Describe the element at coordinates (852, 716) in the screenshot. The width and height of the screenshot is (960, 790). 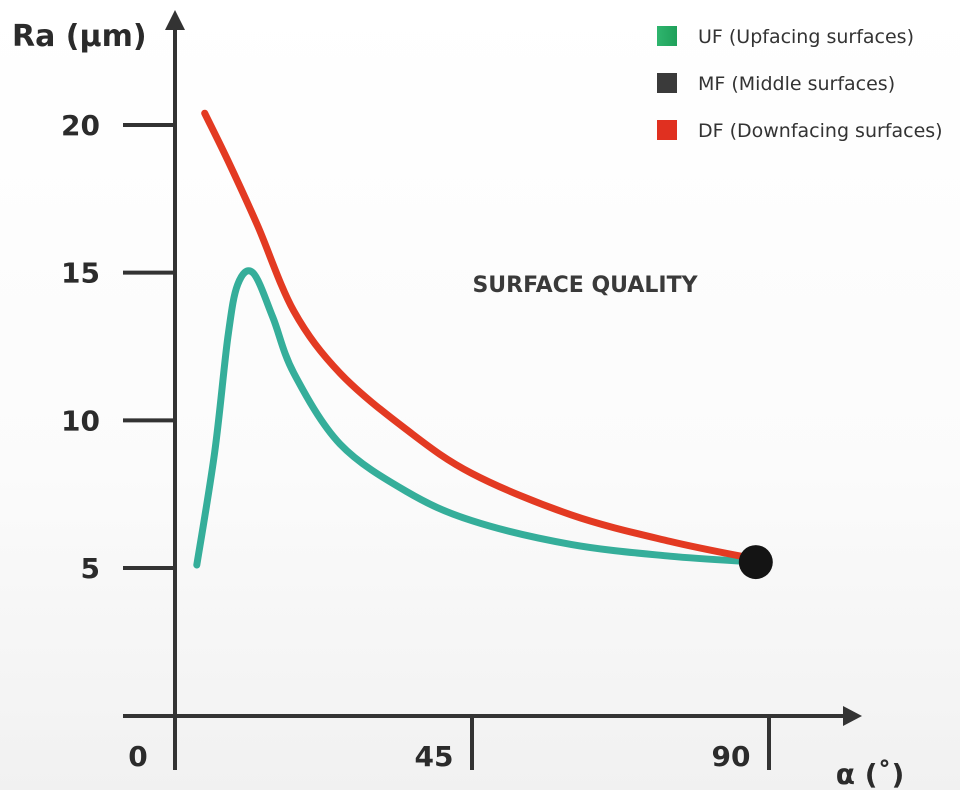
I see `x-axis-arrow` at that location.